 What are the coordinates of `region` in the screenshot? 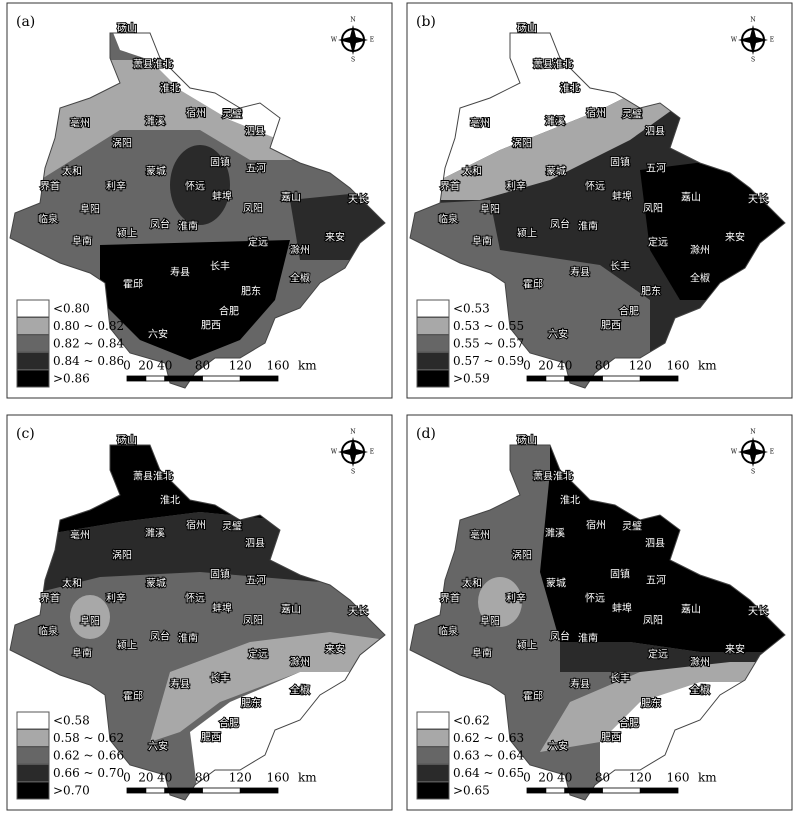 It's located at (195, 300).